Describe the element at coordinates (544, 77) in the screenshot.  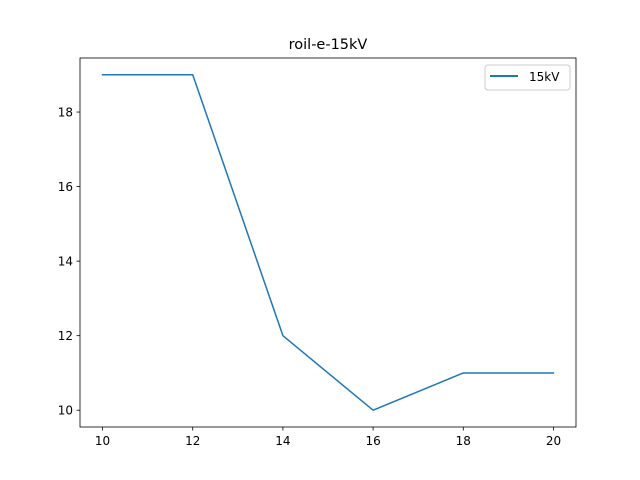
I see `legend-label-15kv: 15kV` at that location.